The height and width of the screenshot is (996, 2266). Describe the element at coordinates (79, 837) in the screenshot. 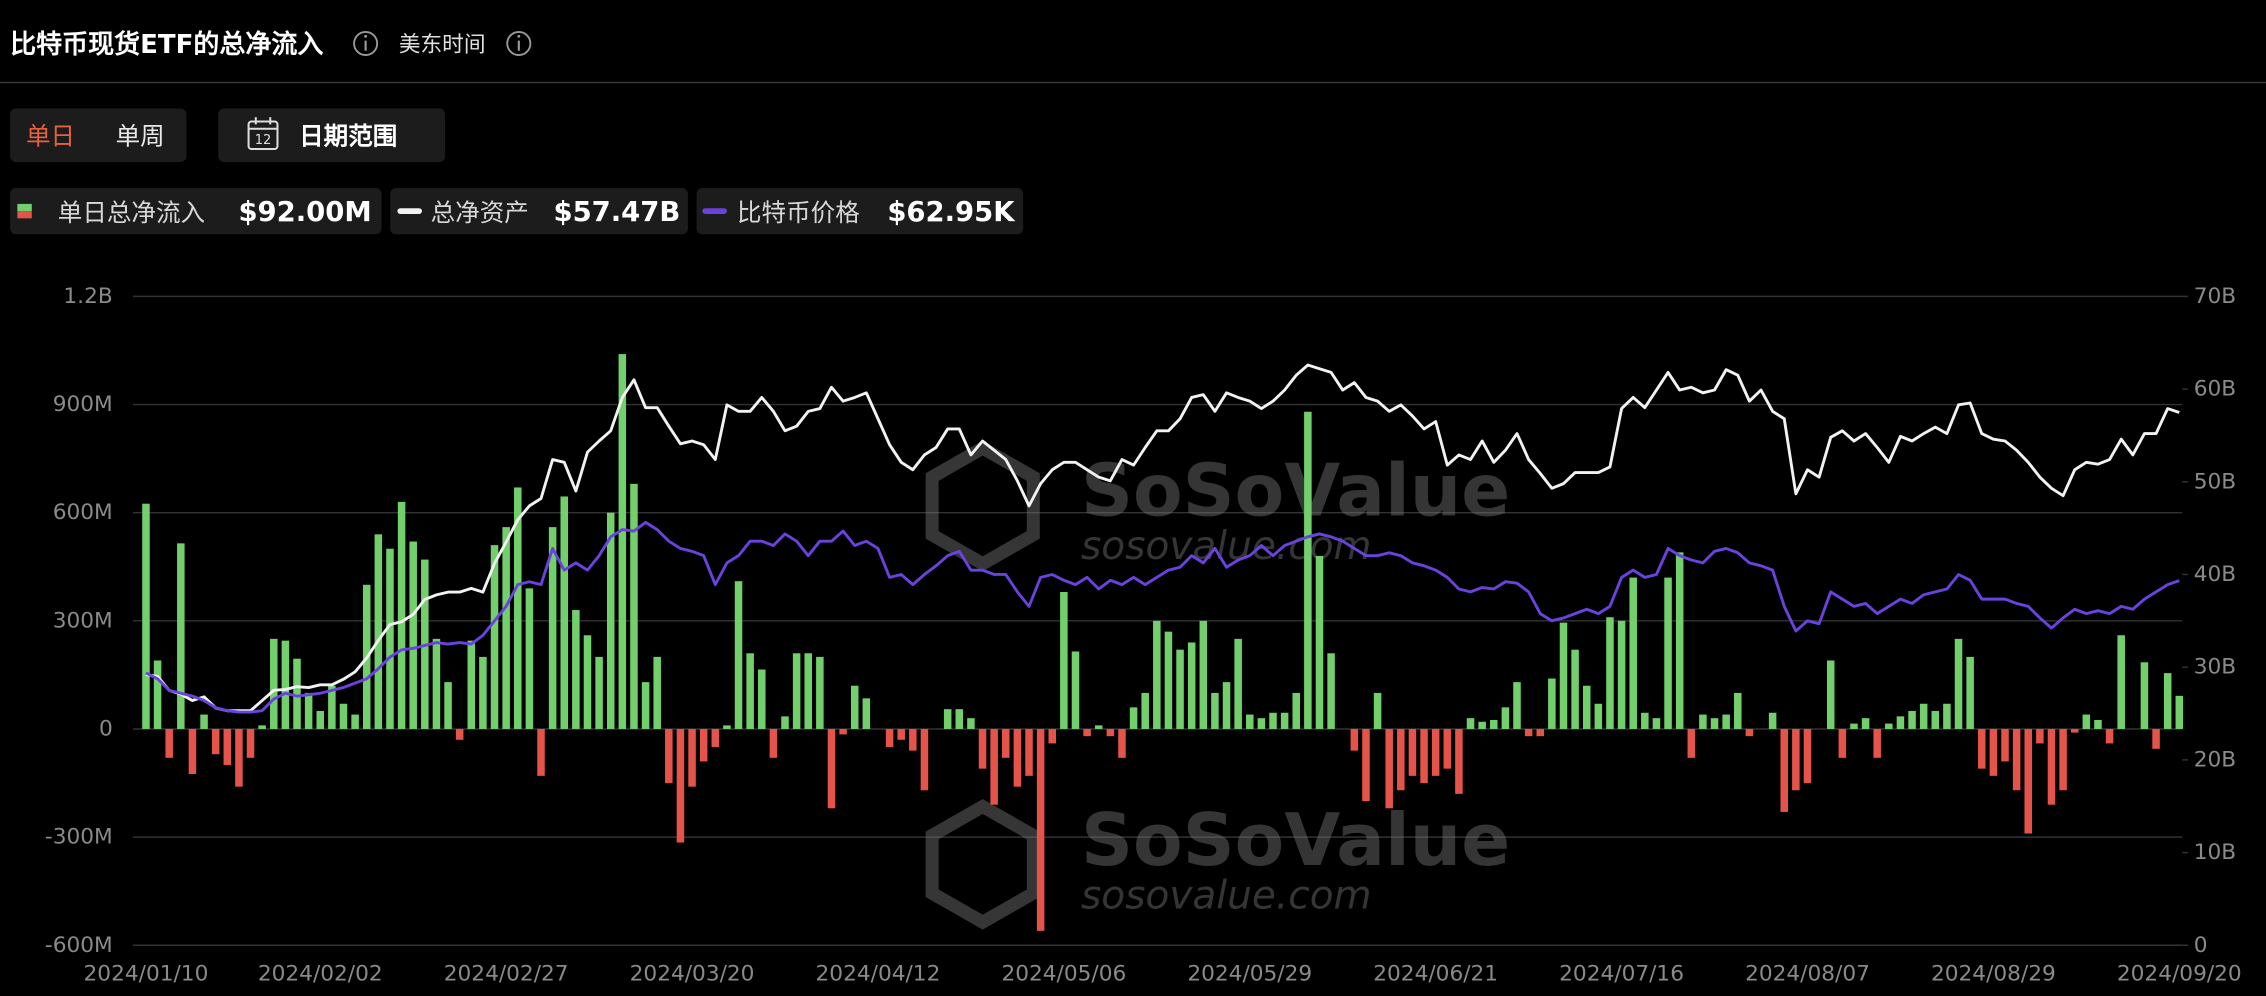

I see `y-tick-label: -300M` at that location.